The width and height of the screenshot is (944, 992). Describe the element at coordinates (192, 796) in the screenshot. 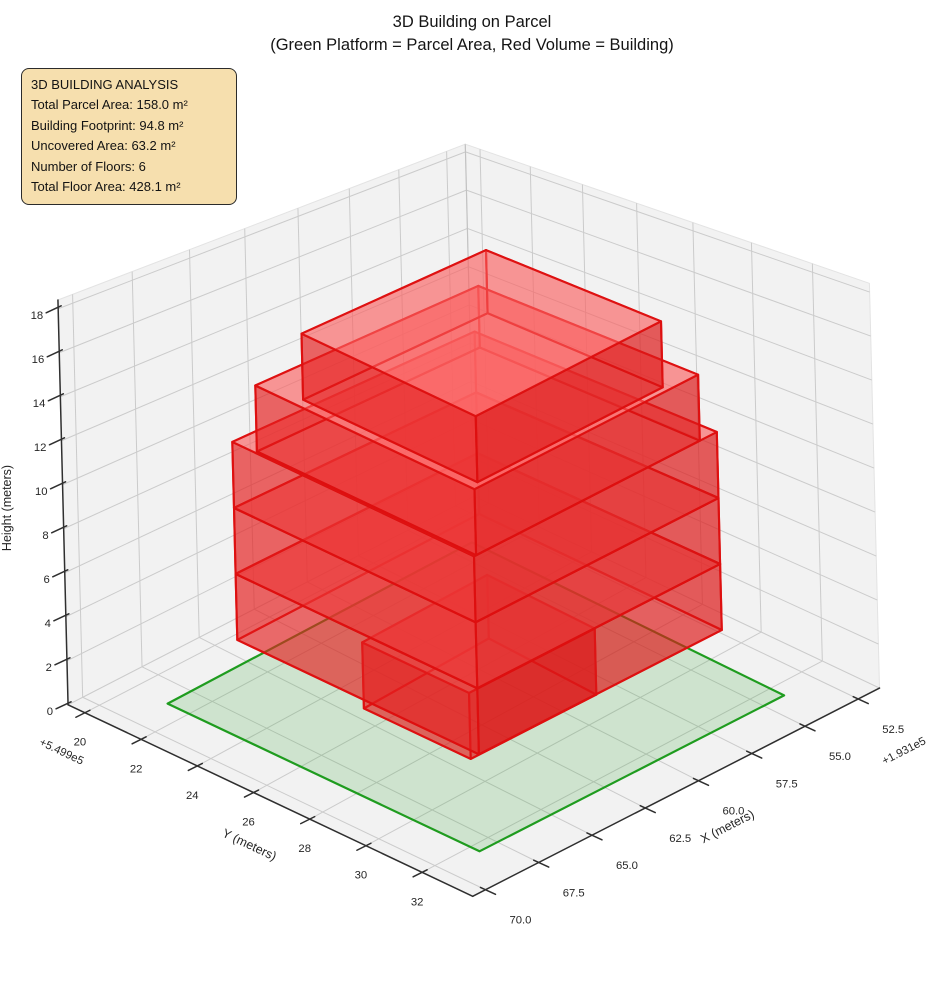

I see `y-tick-label: 24` at that location.